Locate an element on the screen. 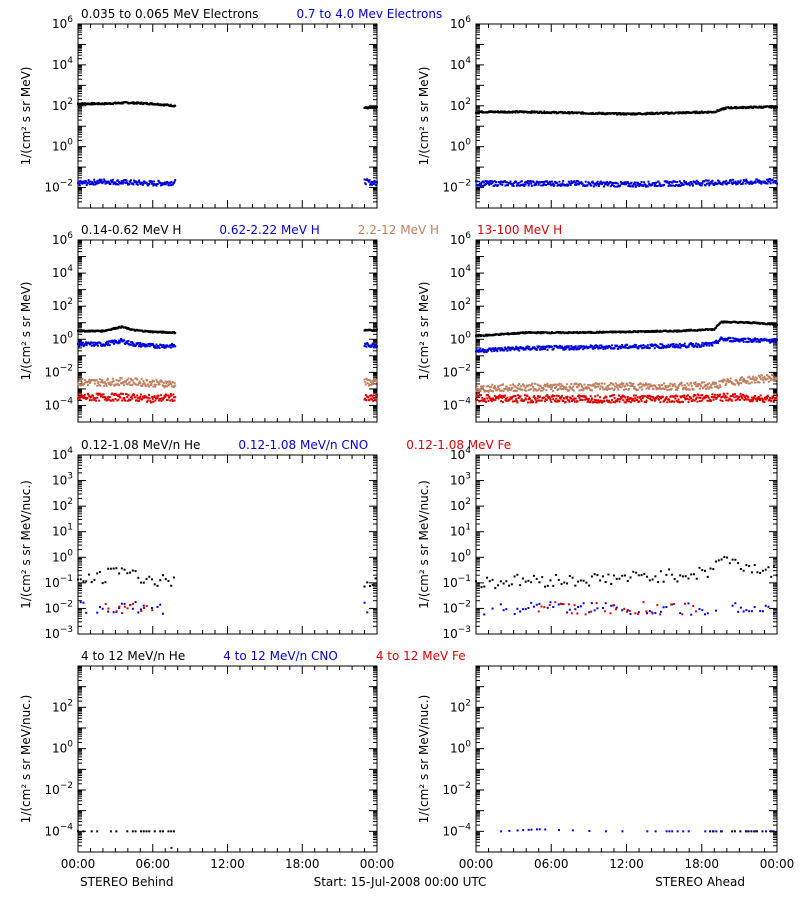 This screenshot has width=800, height=900. panel-data-behind is located at coordinates (227, 144).